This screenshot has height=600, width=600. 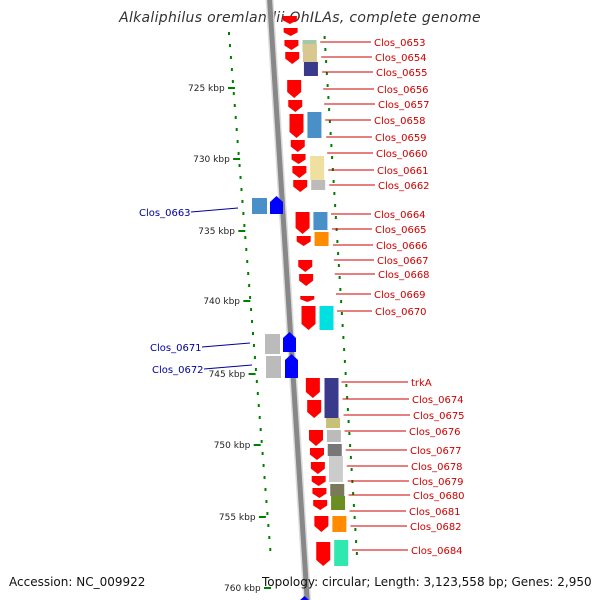 What do you see at coordinates (401, 312) in the screenshot?
I see `gene-label: Clos_0670` at bounding box center [401, 312].